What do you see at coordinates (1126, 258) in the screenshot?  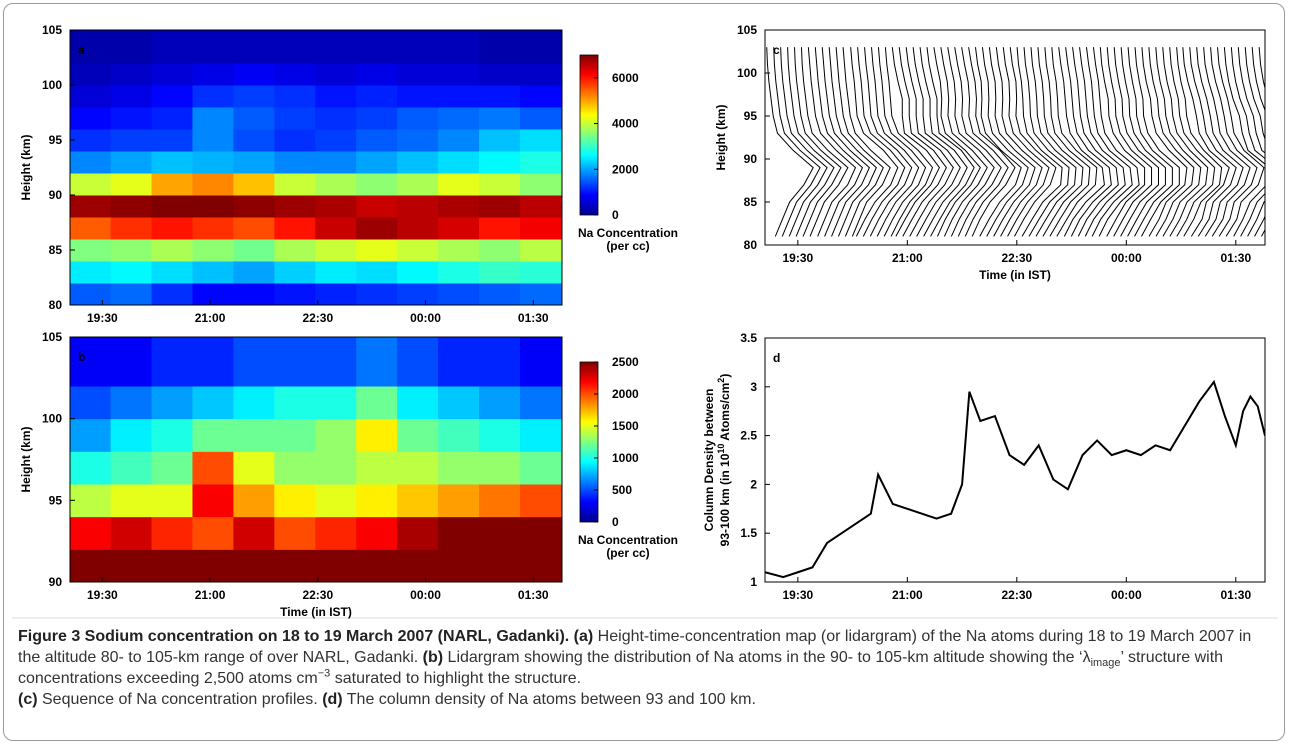 I see `x-tick-label: 00:00` at bounding box center [1126, 258].